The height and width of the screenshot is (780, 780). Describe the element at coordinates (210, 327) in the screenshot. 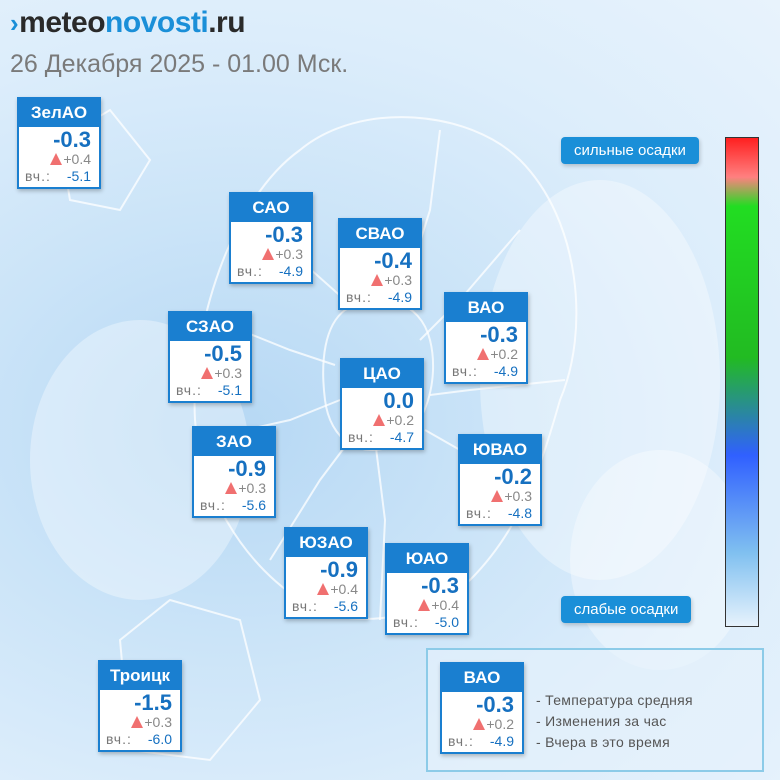

I see `district-name: СЗАО` at that location.